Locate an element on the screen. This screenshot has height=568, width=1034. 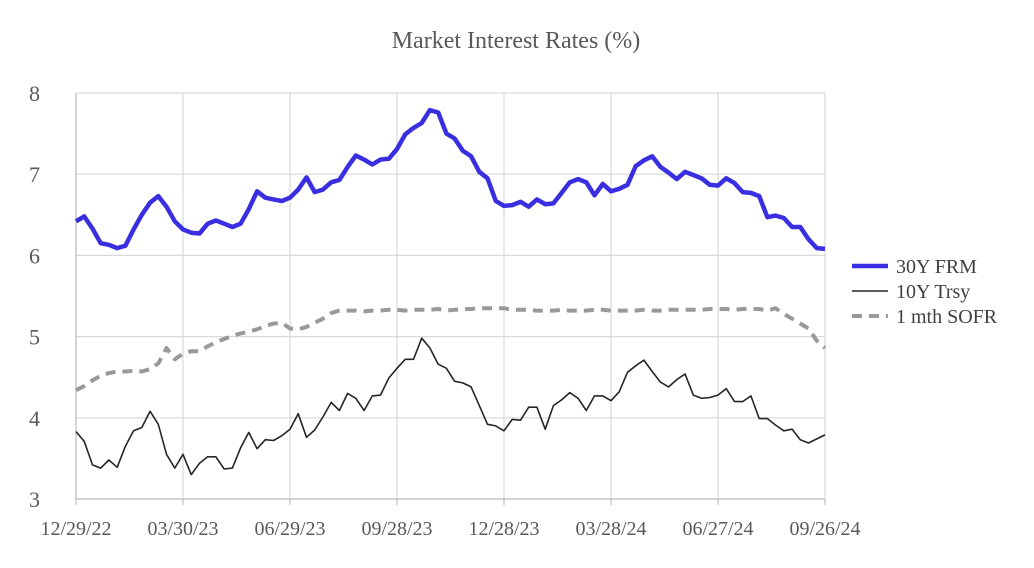
legend-label: 10Y Trsy is located at coordinates (933, 292).